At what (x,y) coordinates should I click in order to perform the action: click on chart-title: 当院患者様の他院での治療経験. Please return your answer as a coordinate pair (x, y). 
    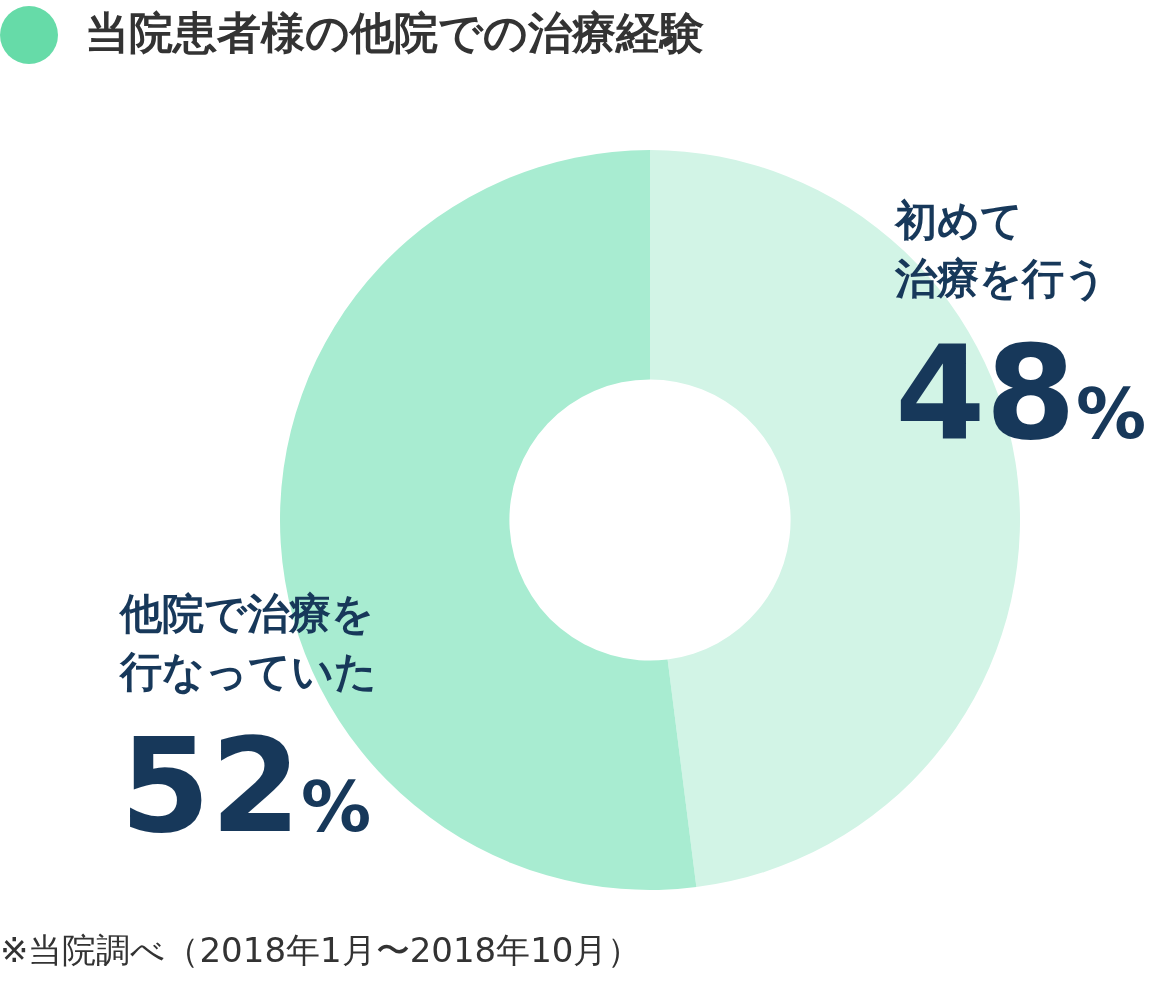
    Looking at the image, I should click on (394, 33).